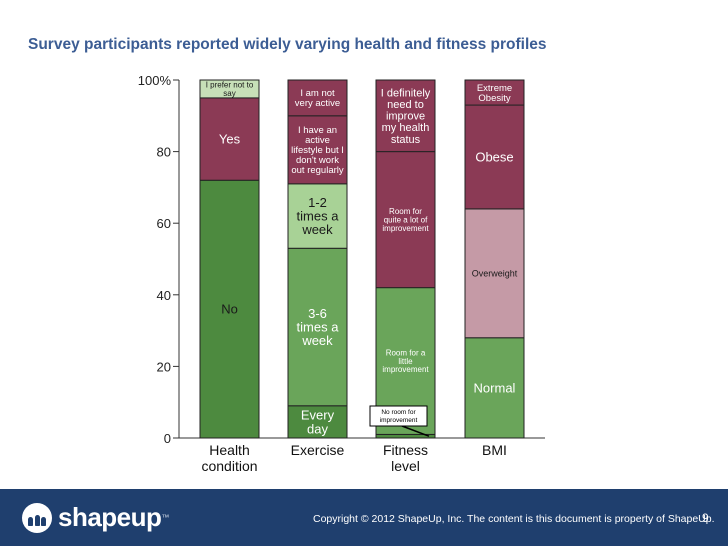  I want to click on segment-label: Overweight, so click(495, 273).